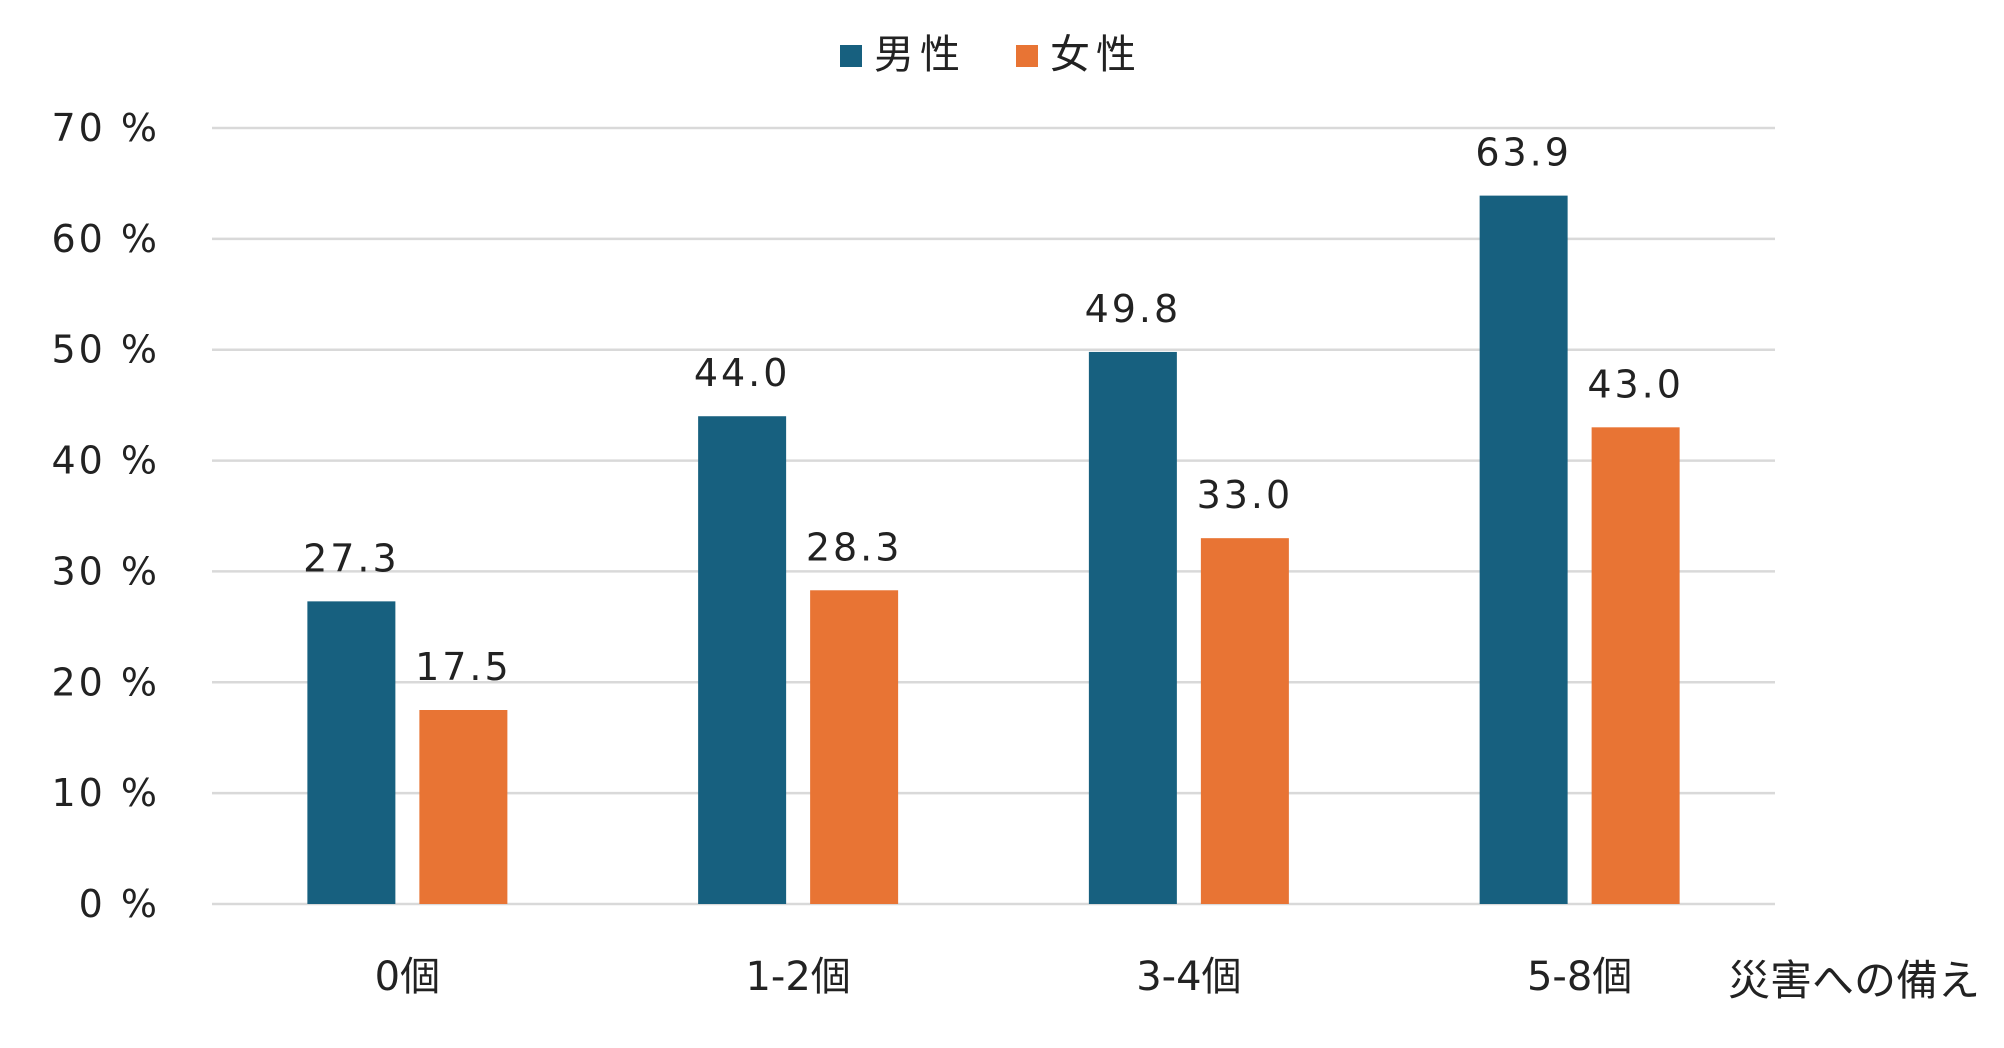 This screenshot has height=1048, width=2004. What do you see at coordinates (105, 571) in the screenshot?
I see `y-tick-label: 30 %` at bounding box center [105, 571].